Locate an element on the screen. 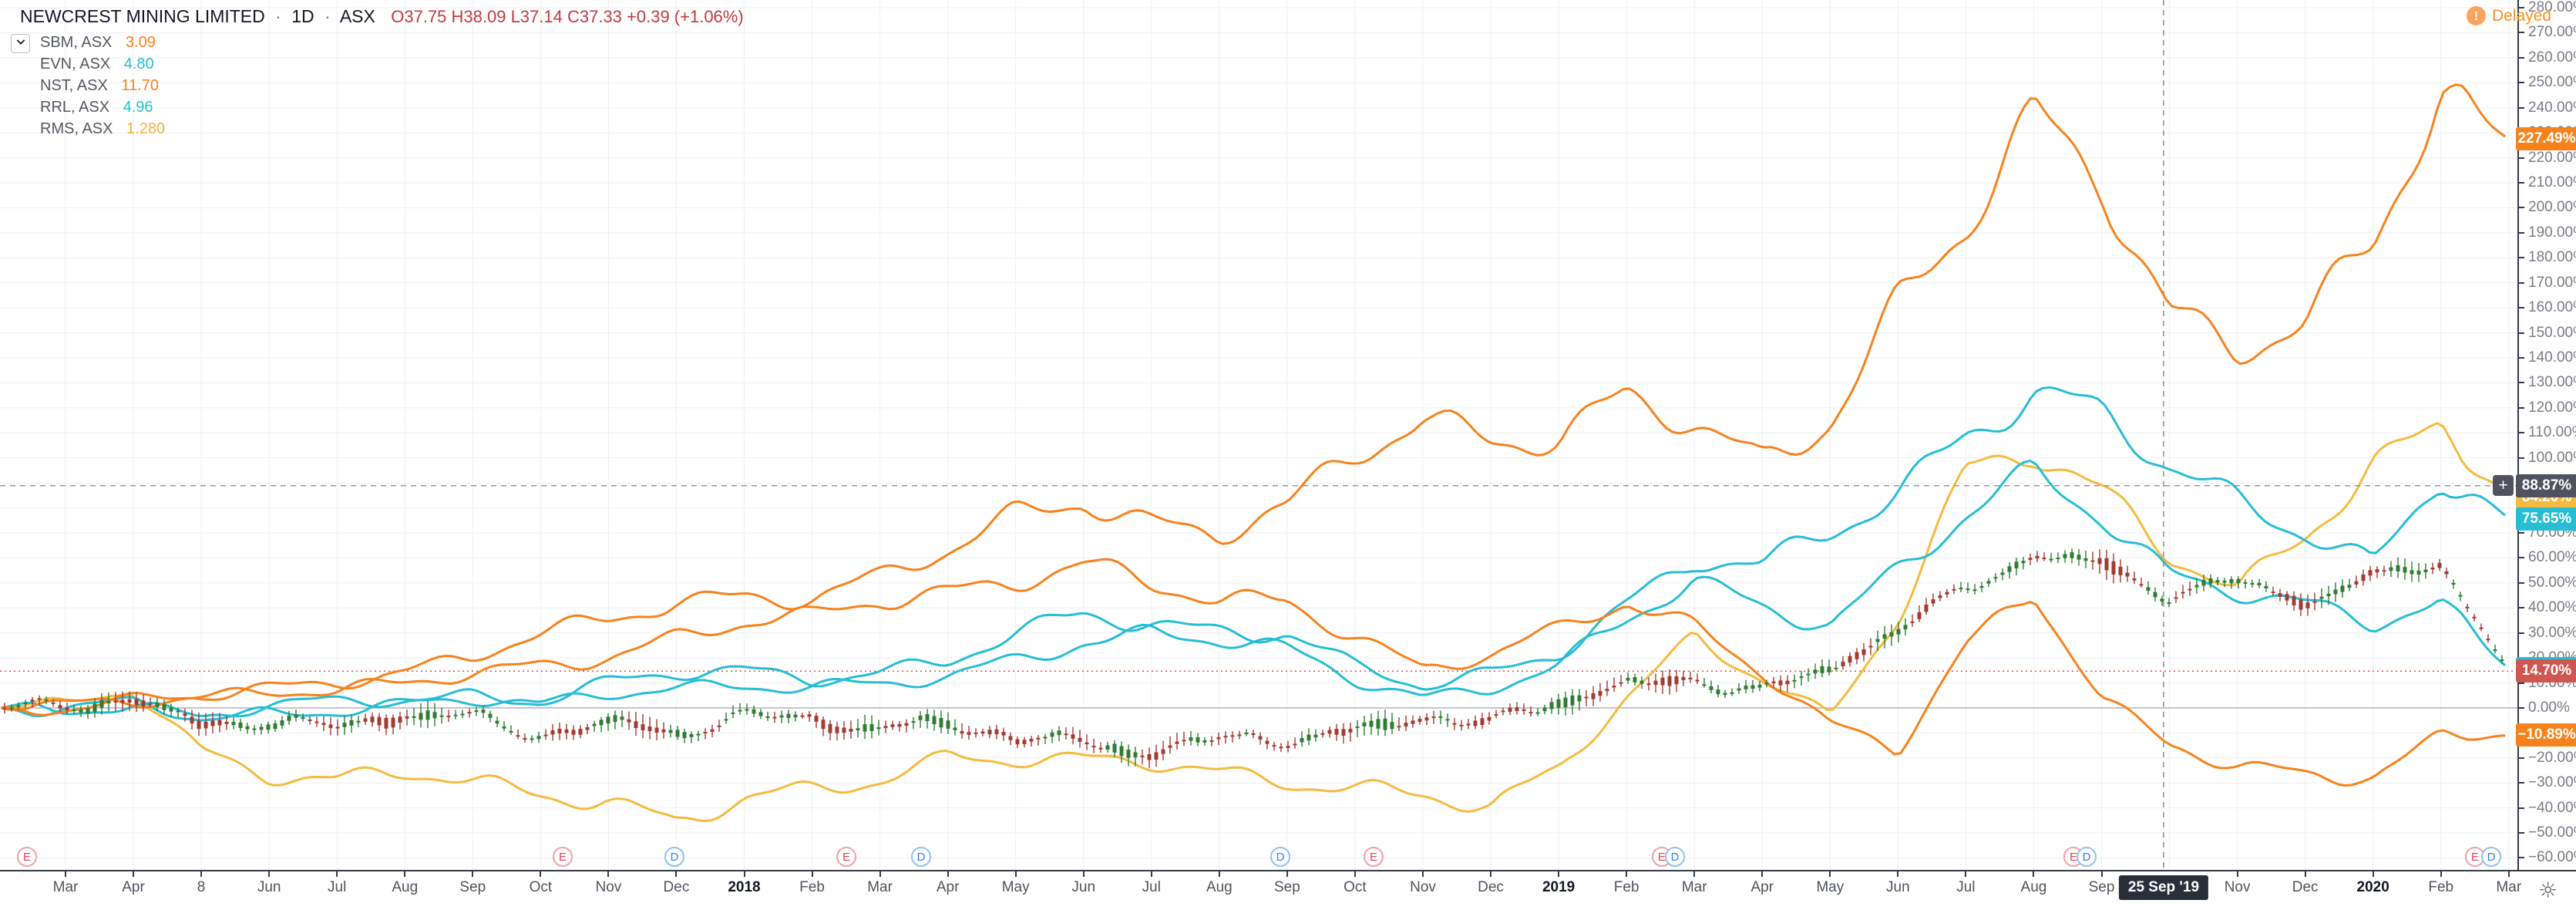 The width and height of the screenshot is (2576, 910). legend-item-rrl: RRL, ASX 4.96 is located at coordinates (96, 108).